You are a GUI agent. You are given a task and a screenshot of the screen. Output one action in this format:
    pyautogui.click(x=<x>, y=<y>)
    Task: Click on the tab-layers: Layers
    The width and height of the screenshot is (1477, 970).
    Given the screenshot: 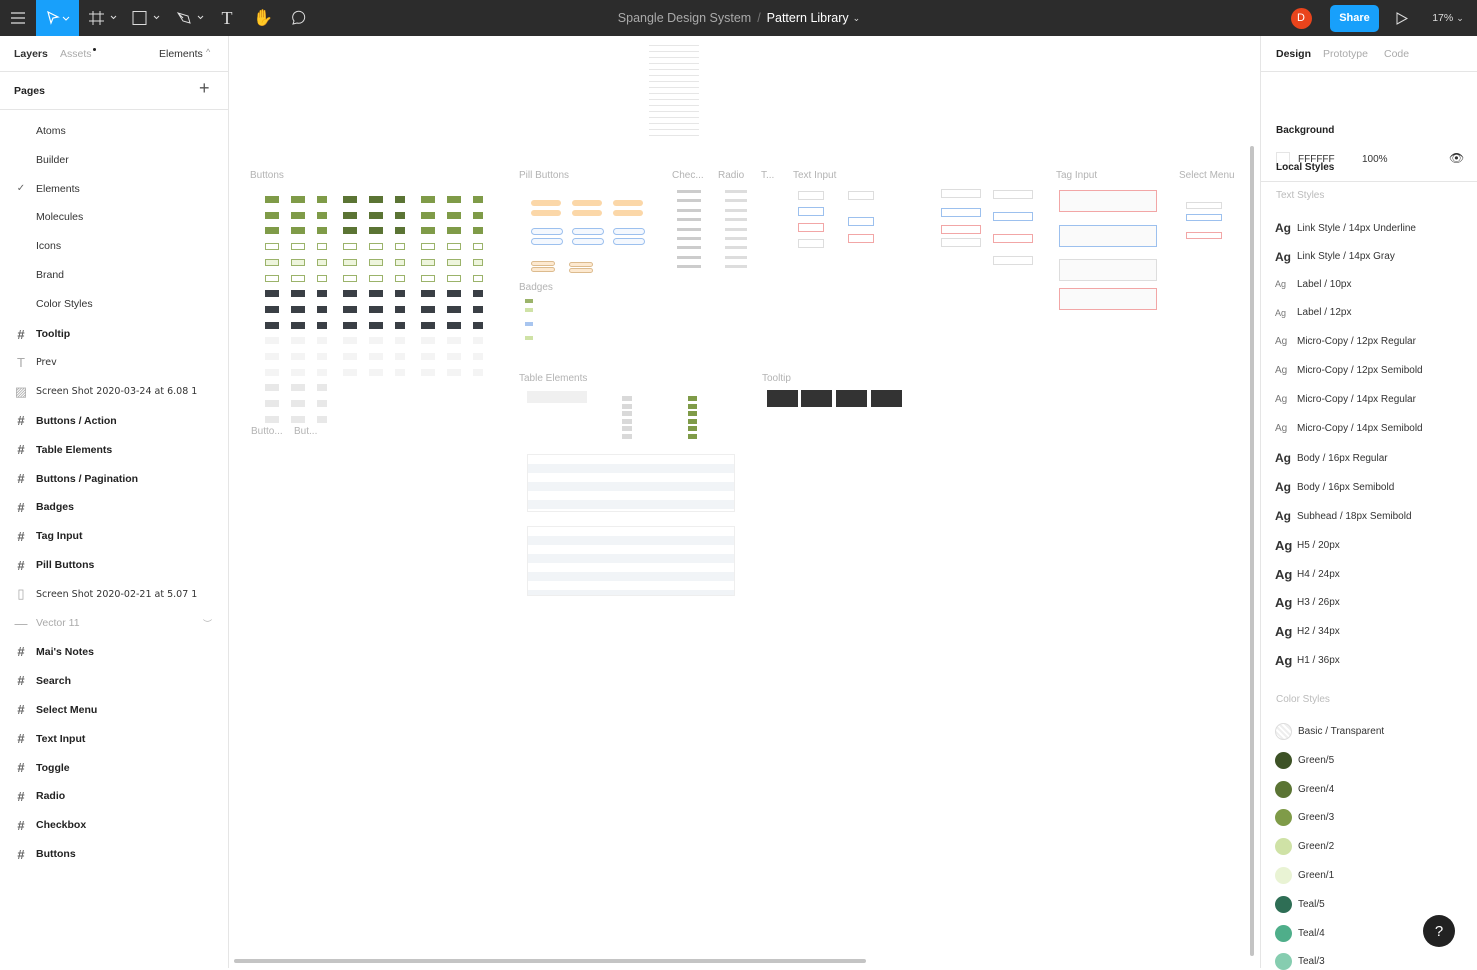 What is the action you would take?
    pyautogui.click(x=31, y=54)
    